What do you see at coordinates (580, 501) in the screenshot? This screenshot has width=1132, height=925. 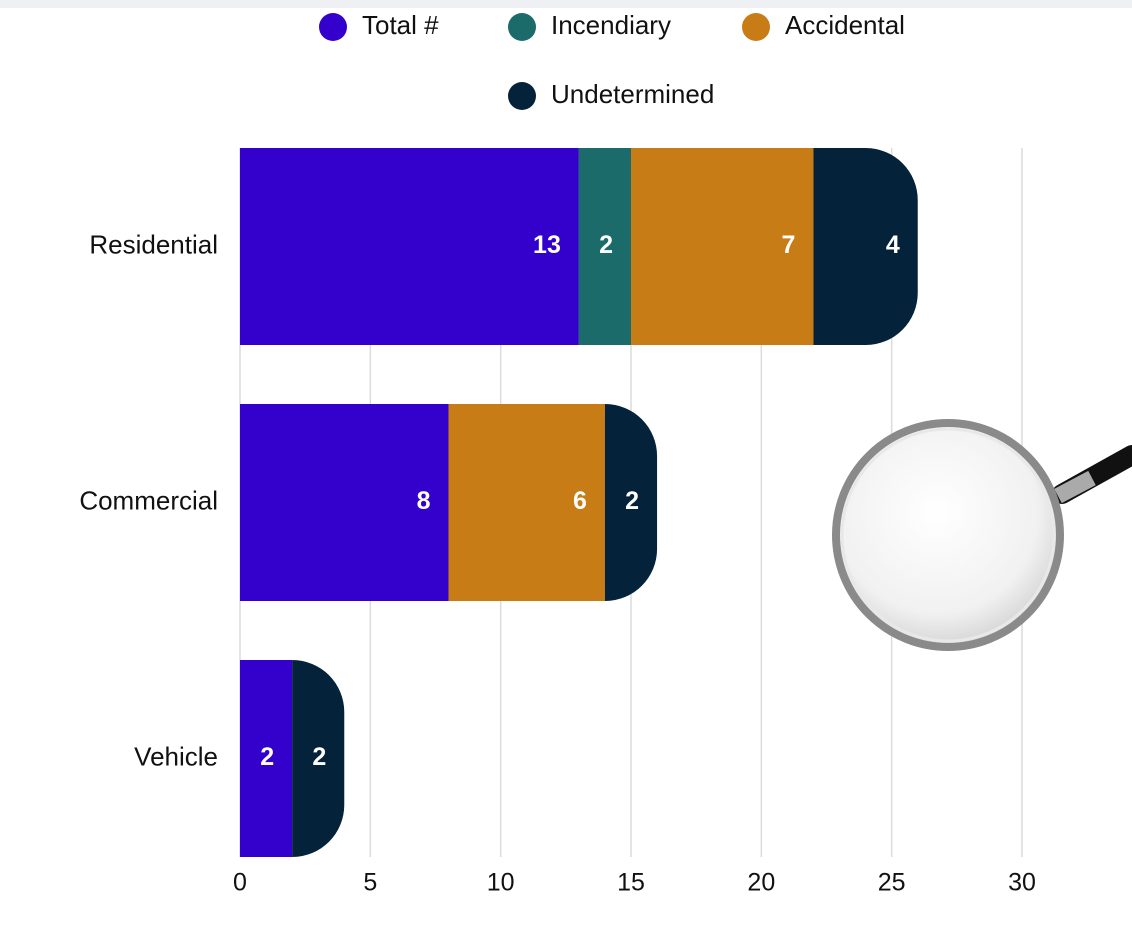 I see `data-label: 6` at bounding box center [580, 501].